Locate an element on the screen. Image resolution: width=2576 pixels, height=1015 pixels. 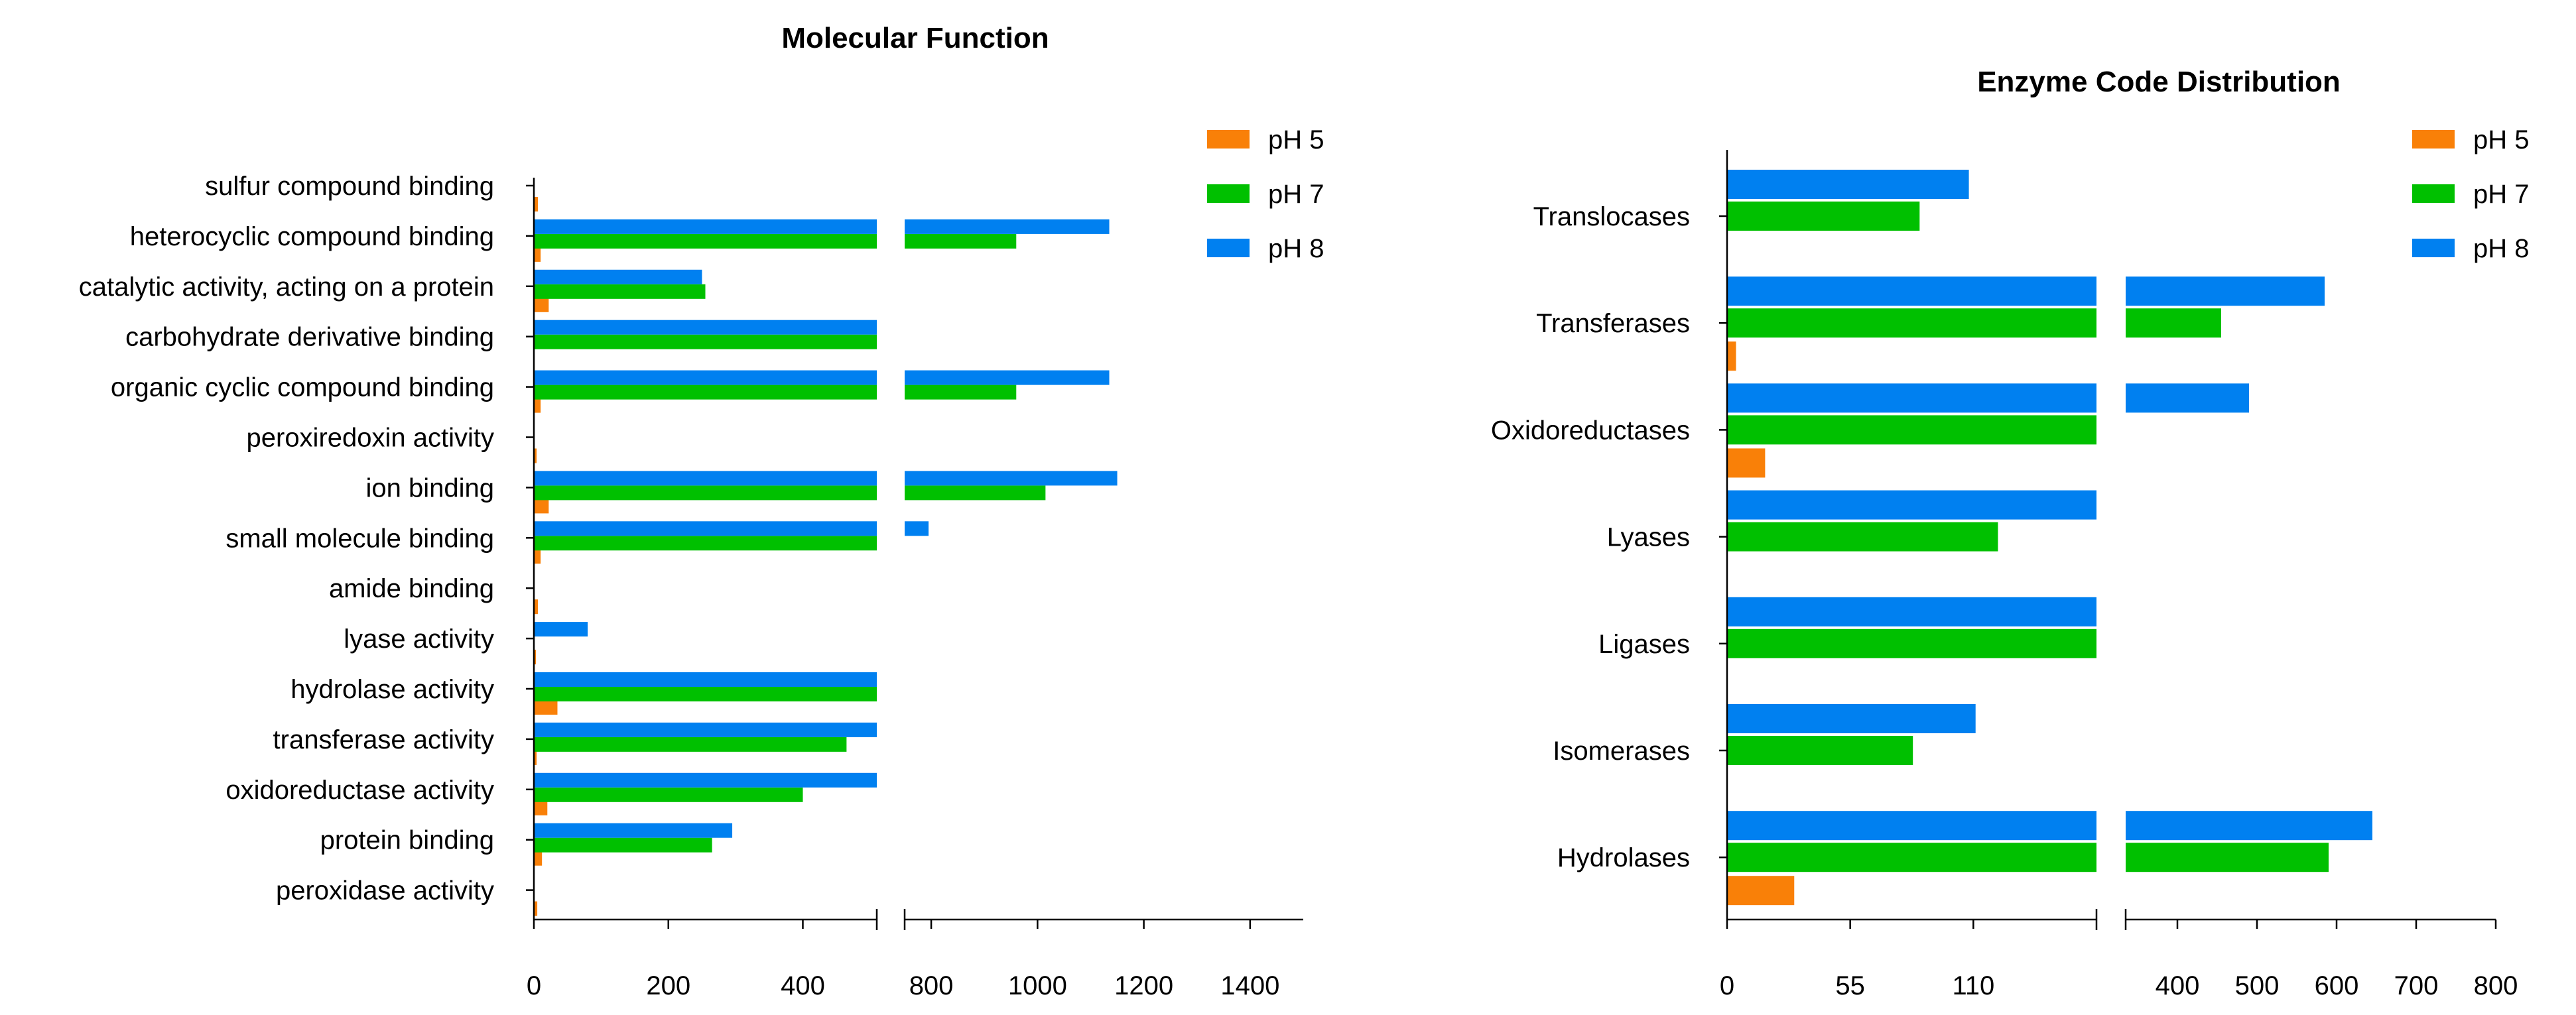
bar-ph-8-hydrolase-activity is located at coordinates (706, 680).